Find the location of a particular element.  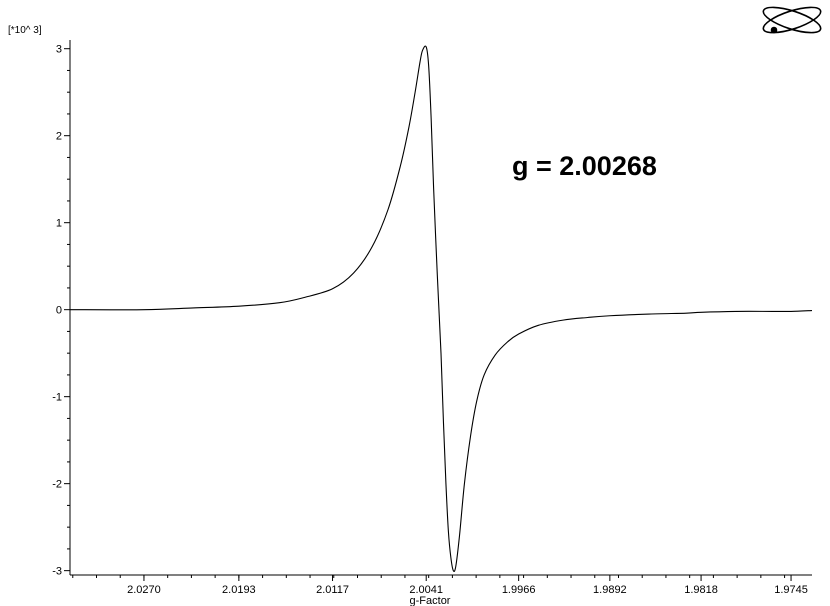

y-tick-label: -1 is located at coordinates (57, 398).